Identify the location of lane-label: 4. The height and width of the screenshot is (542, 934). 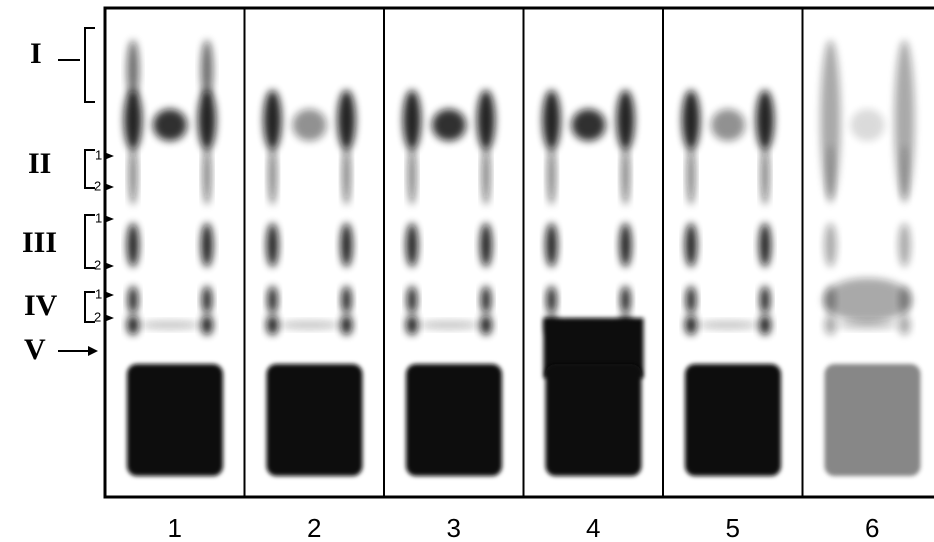
(593, 527).